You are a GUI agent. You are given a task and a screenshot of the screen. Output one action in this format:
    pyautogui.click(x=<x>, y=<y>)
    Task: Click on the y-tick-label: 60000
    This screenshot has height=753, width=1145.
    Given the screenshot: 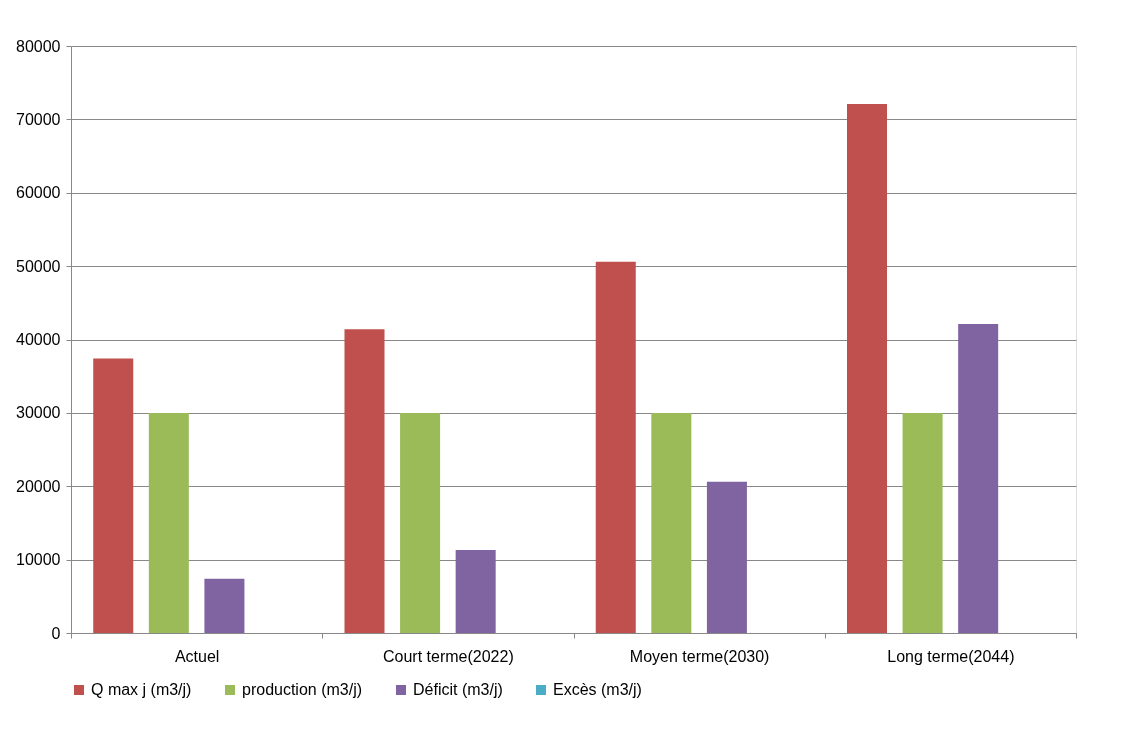 What is the action you would take?
    pyautogui.click(x=38, y=193)
    